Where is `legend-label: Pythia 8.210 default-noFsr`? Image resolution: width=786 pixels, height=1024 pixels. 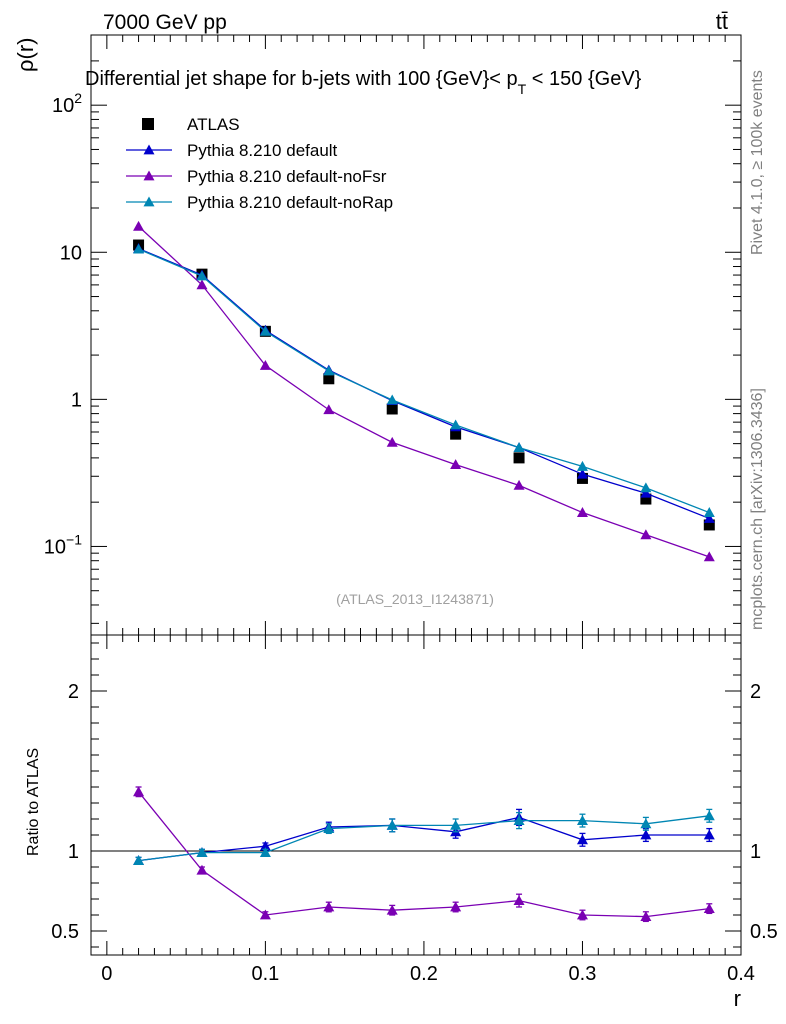 legend-label: Pythia 8.210 default-noFsr is located at coordinates (287, 176).